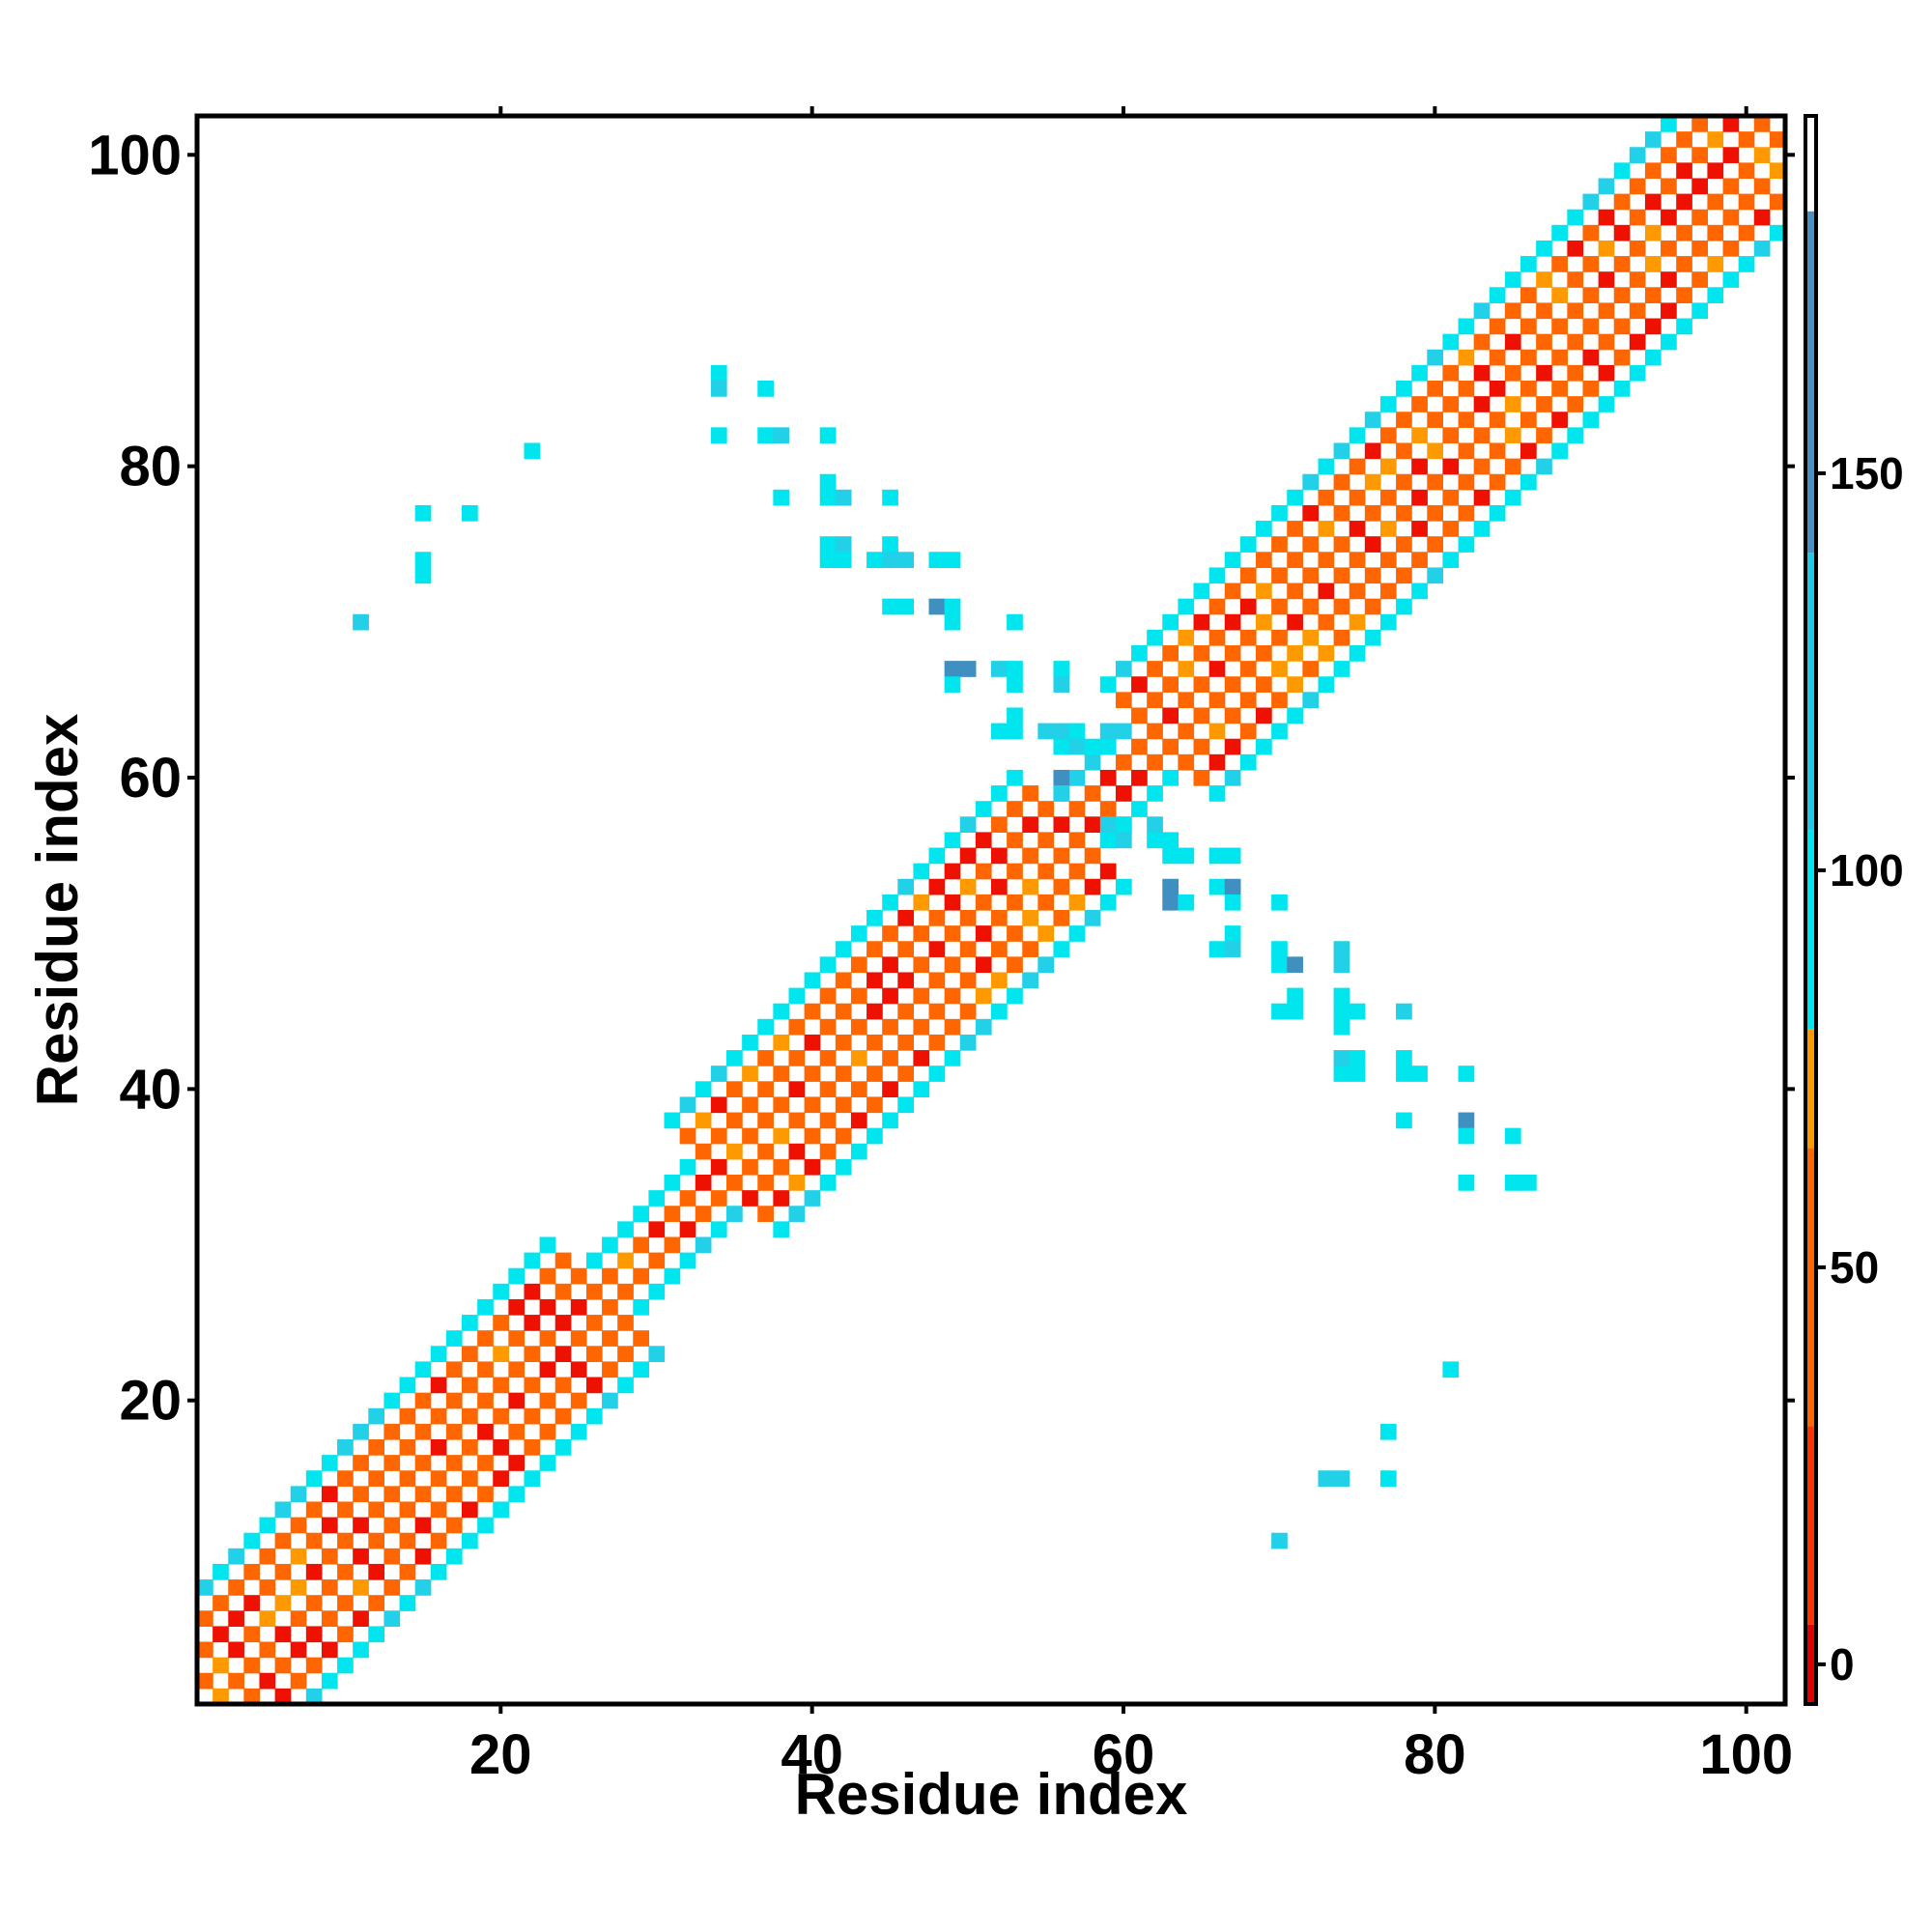  Describe the element at coordinates (1810, 1089) in the screenshot. I see `colorbar-segment` at that location.